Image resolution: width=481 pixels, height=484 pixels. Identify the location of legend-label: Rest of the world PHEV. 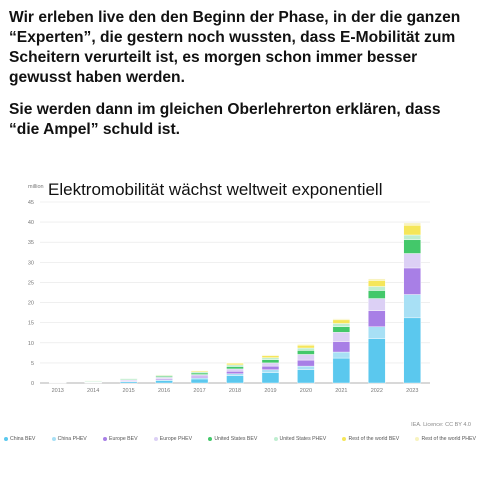
(448, 439).